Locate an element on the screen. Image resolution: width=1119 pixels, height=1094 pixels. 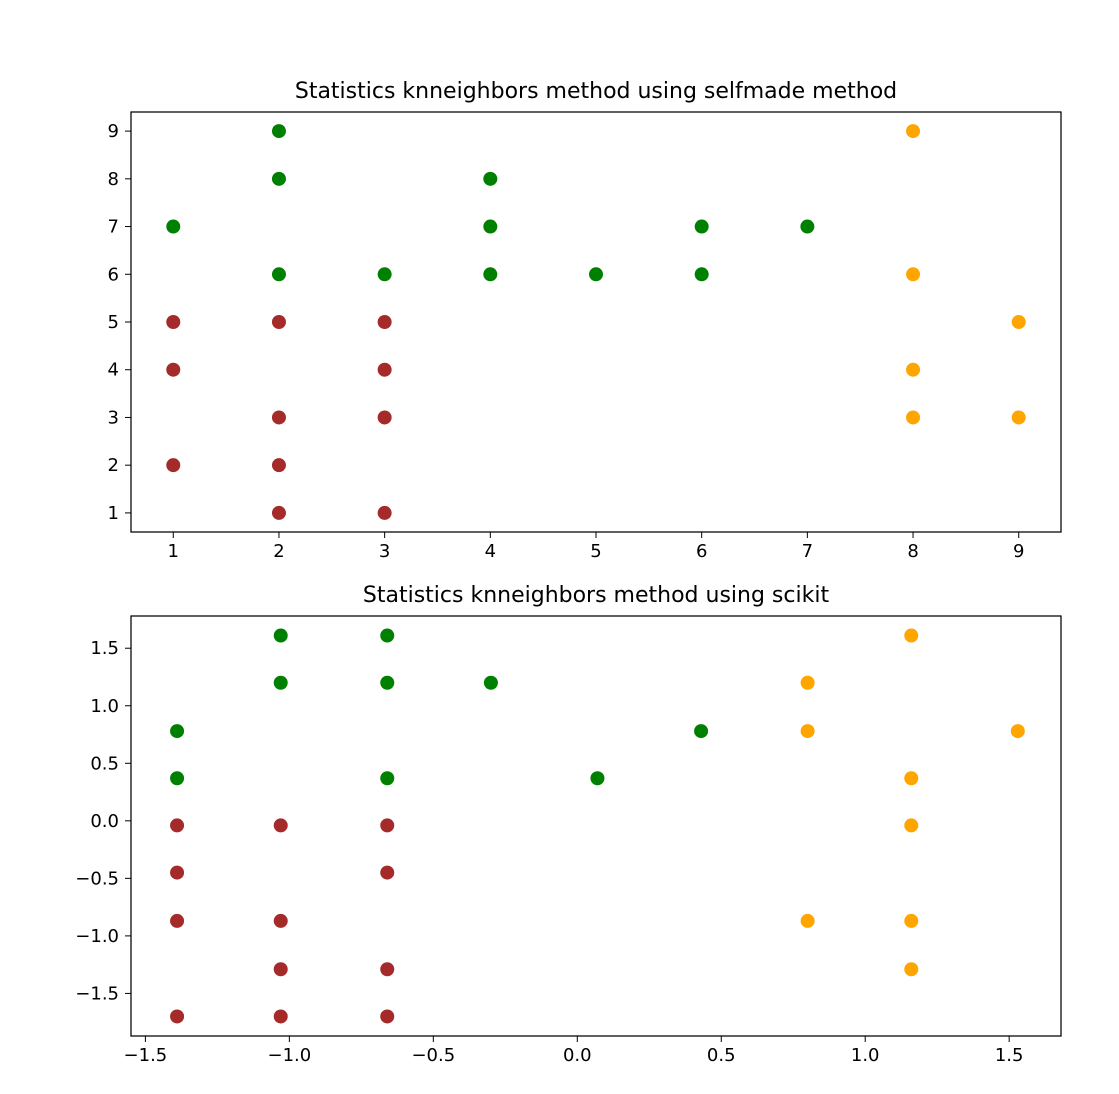
y-tick-label: −0.5 is located at coordinates (97, 878).